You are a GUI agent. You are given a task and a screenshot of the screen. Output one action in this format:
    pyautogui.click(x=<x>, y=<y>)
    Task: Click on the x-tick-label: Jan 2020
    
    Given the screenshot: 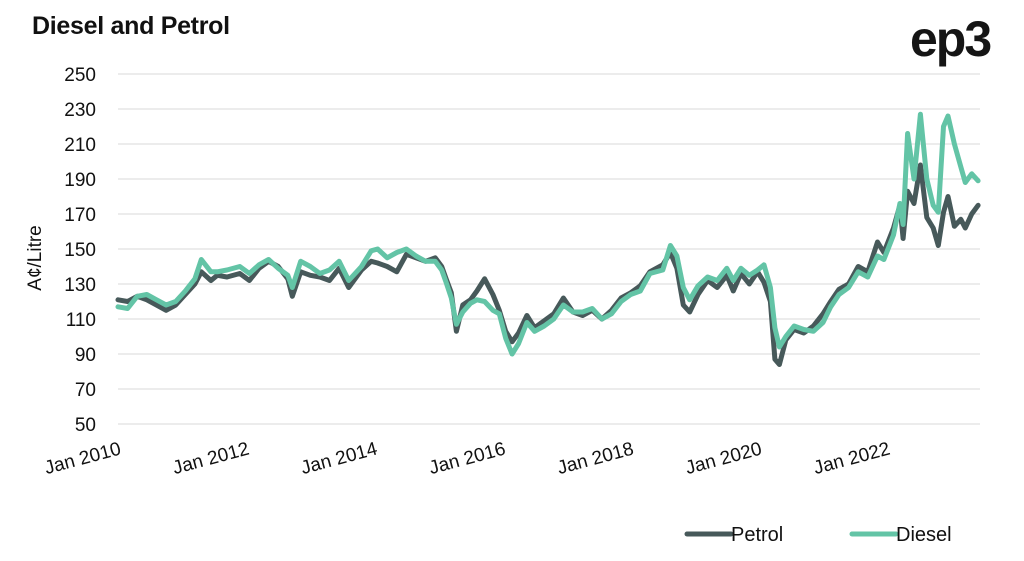 What is the action you would take?
    pyautogui.click(x=723, y=459)
    